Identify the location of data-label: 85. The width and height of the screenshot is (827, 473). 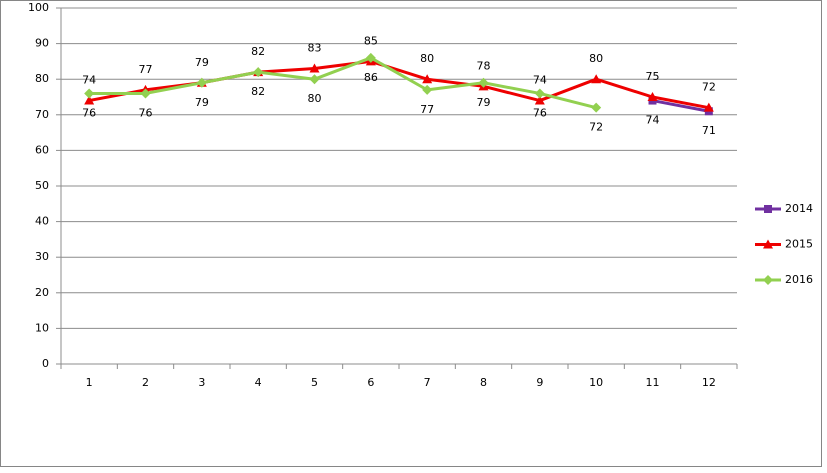
(371, 40).